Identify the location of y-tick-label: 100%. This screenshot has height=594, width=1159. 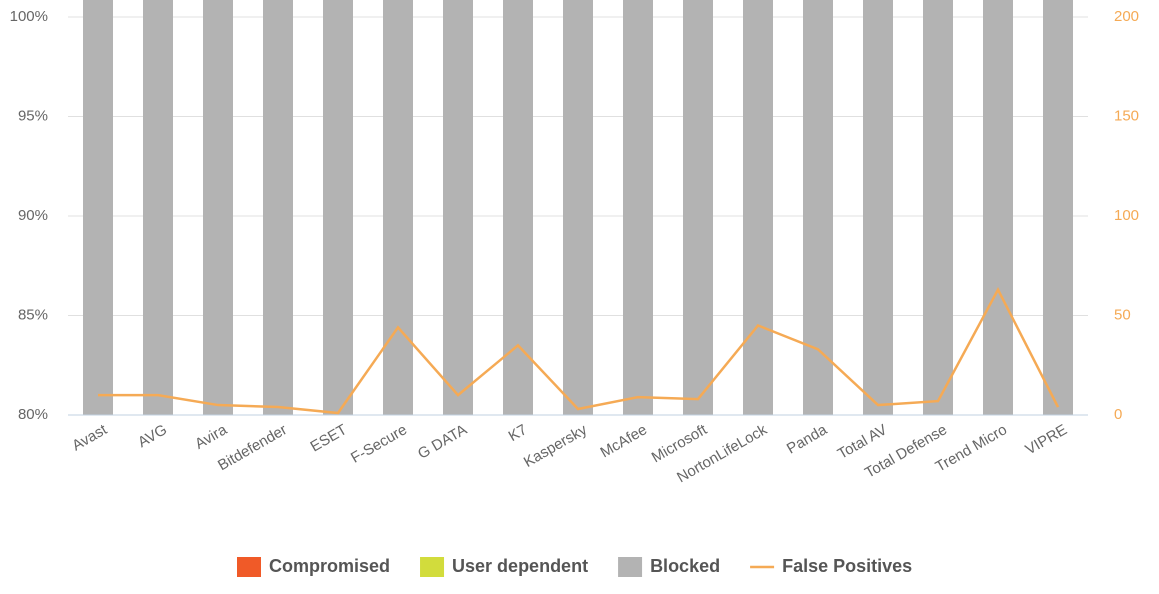
(29, 16).